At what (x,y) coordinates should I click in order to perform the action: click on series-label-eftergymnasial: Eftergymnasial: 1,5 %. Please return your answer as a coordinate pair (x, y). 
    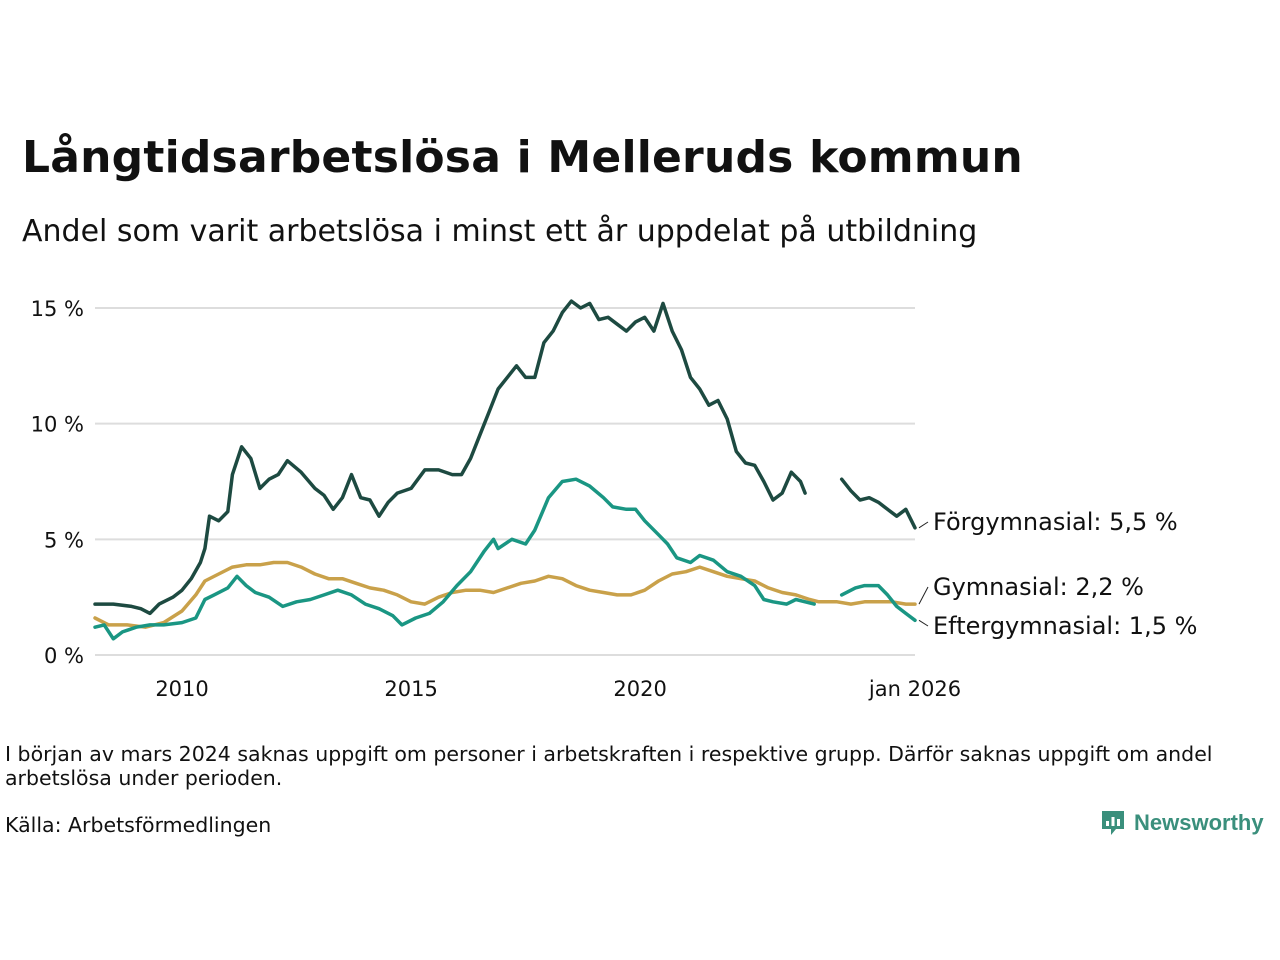
    Looking at the image, I should click on (1065, 626).